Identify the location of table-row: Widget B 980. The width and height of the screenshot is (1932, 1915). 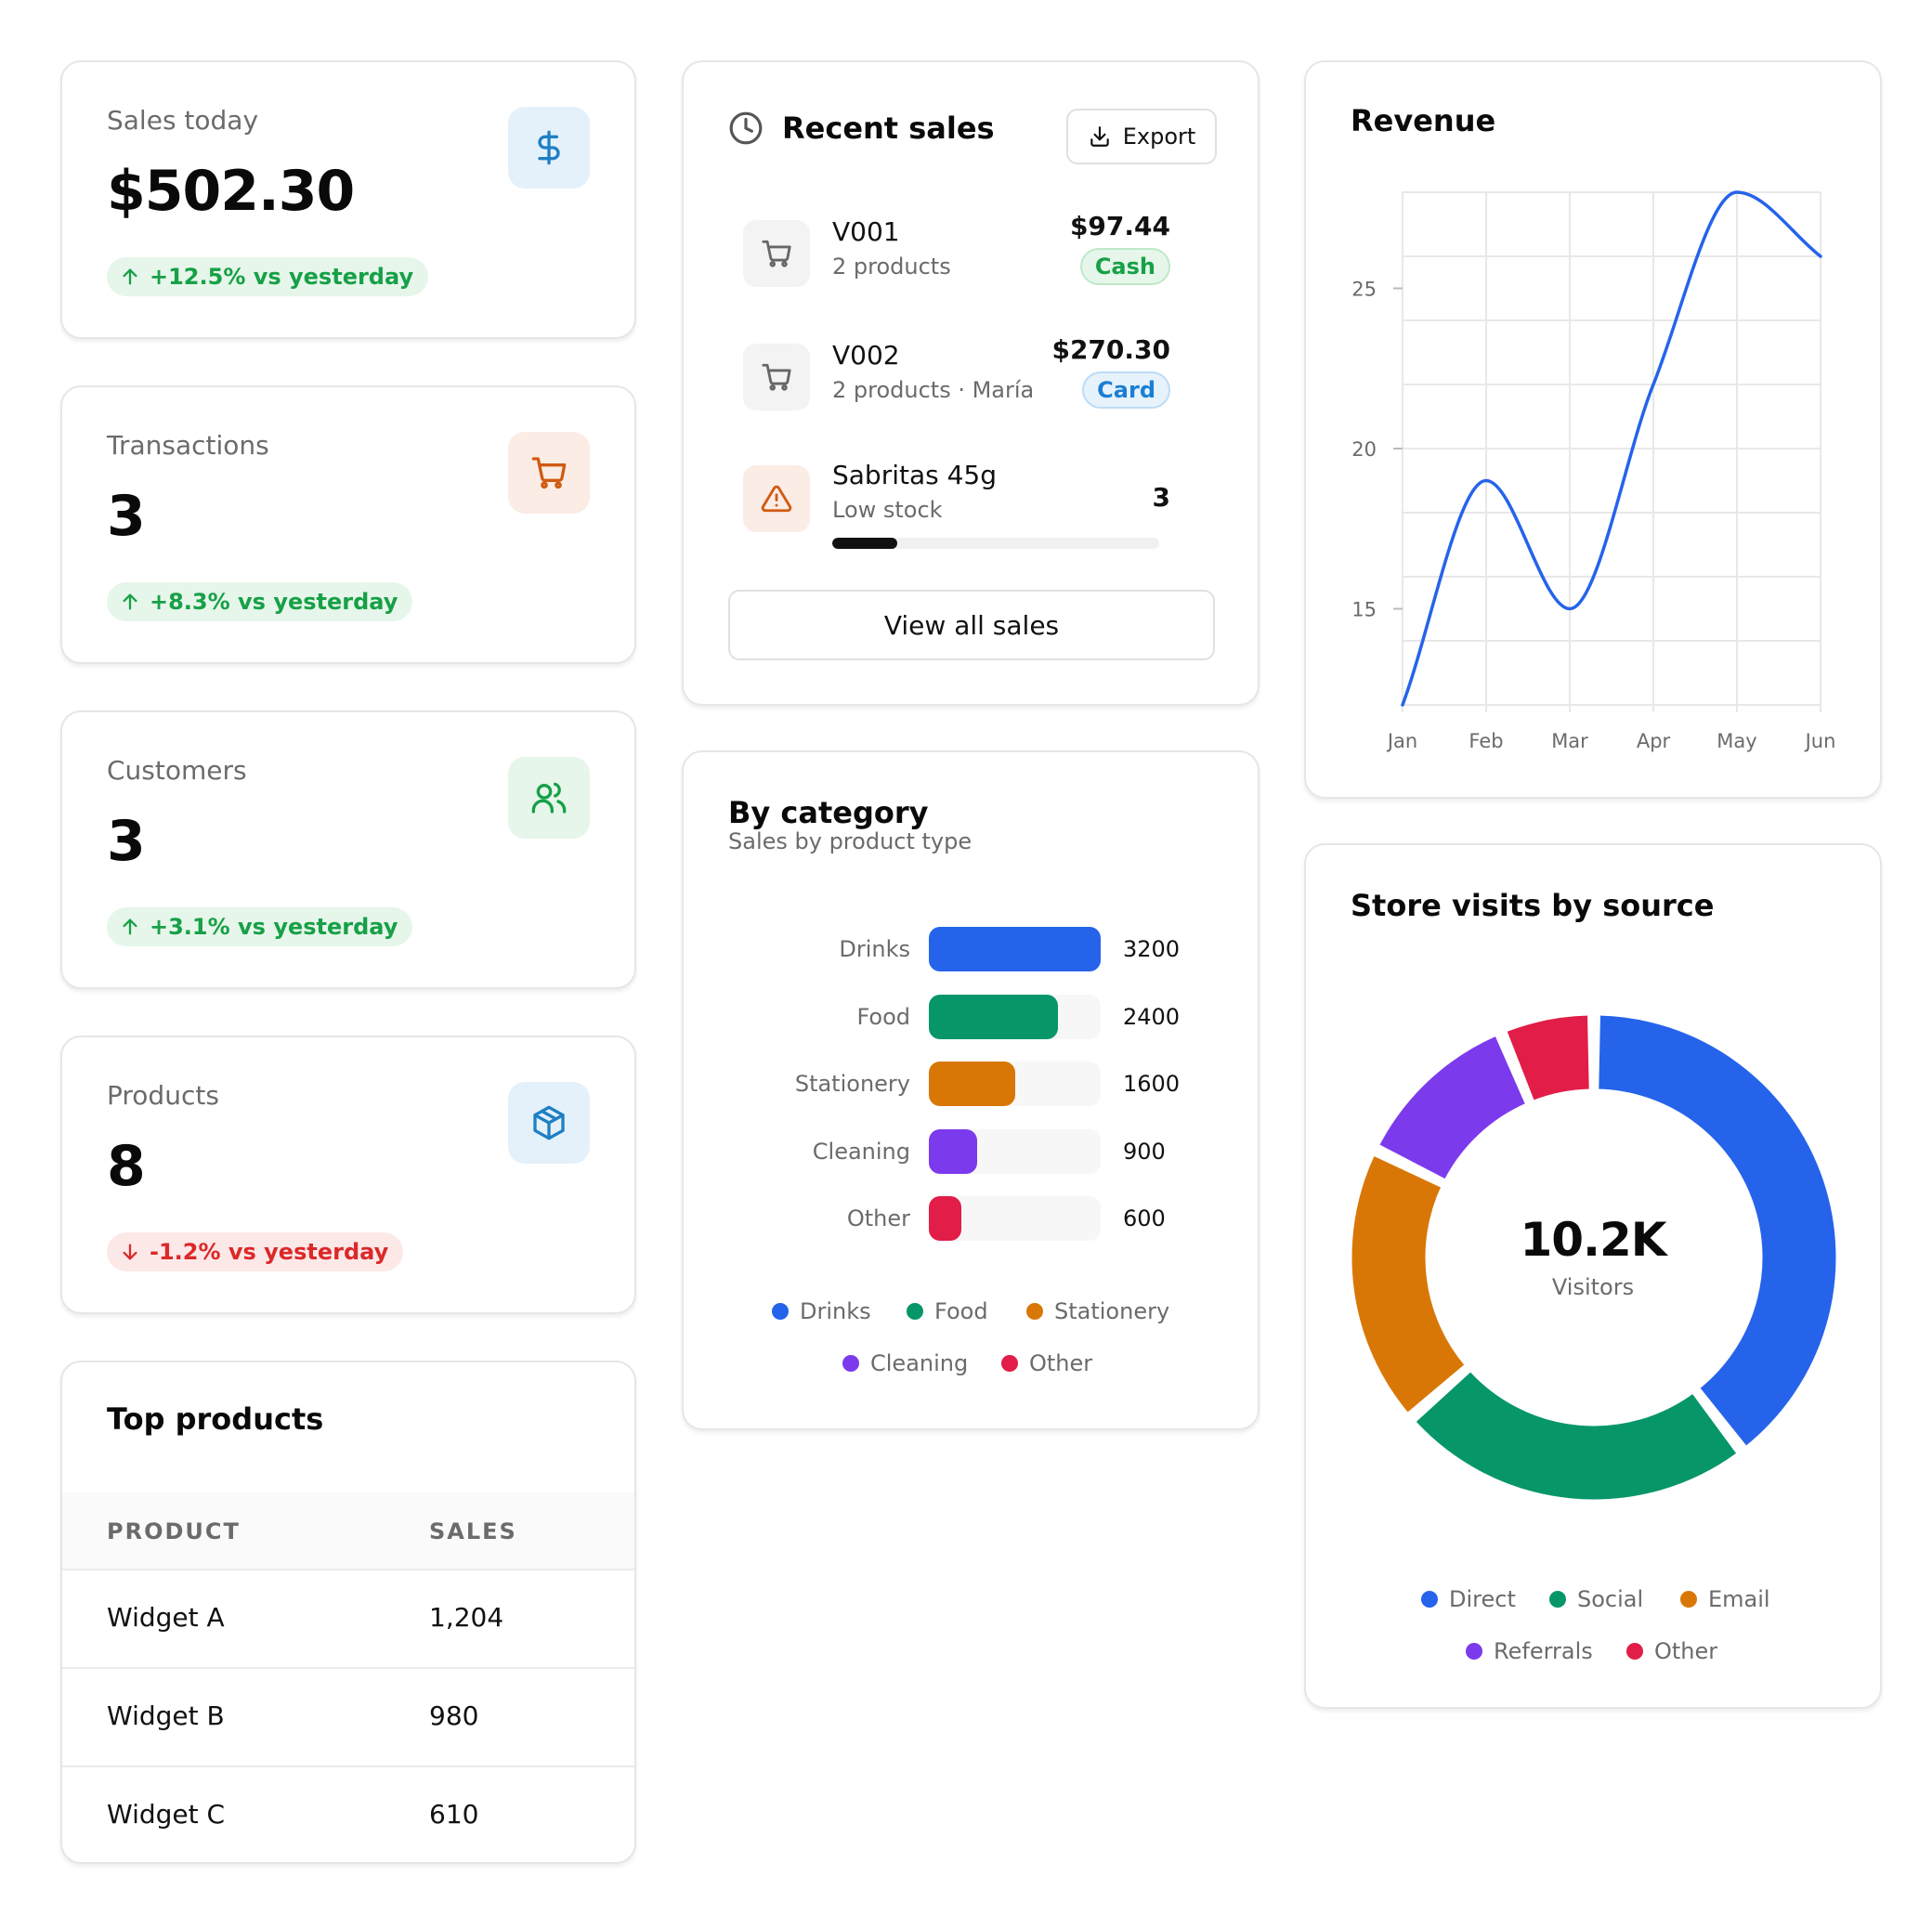
(348, 1718).